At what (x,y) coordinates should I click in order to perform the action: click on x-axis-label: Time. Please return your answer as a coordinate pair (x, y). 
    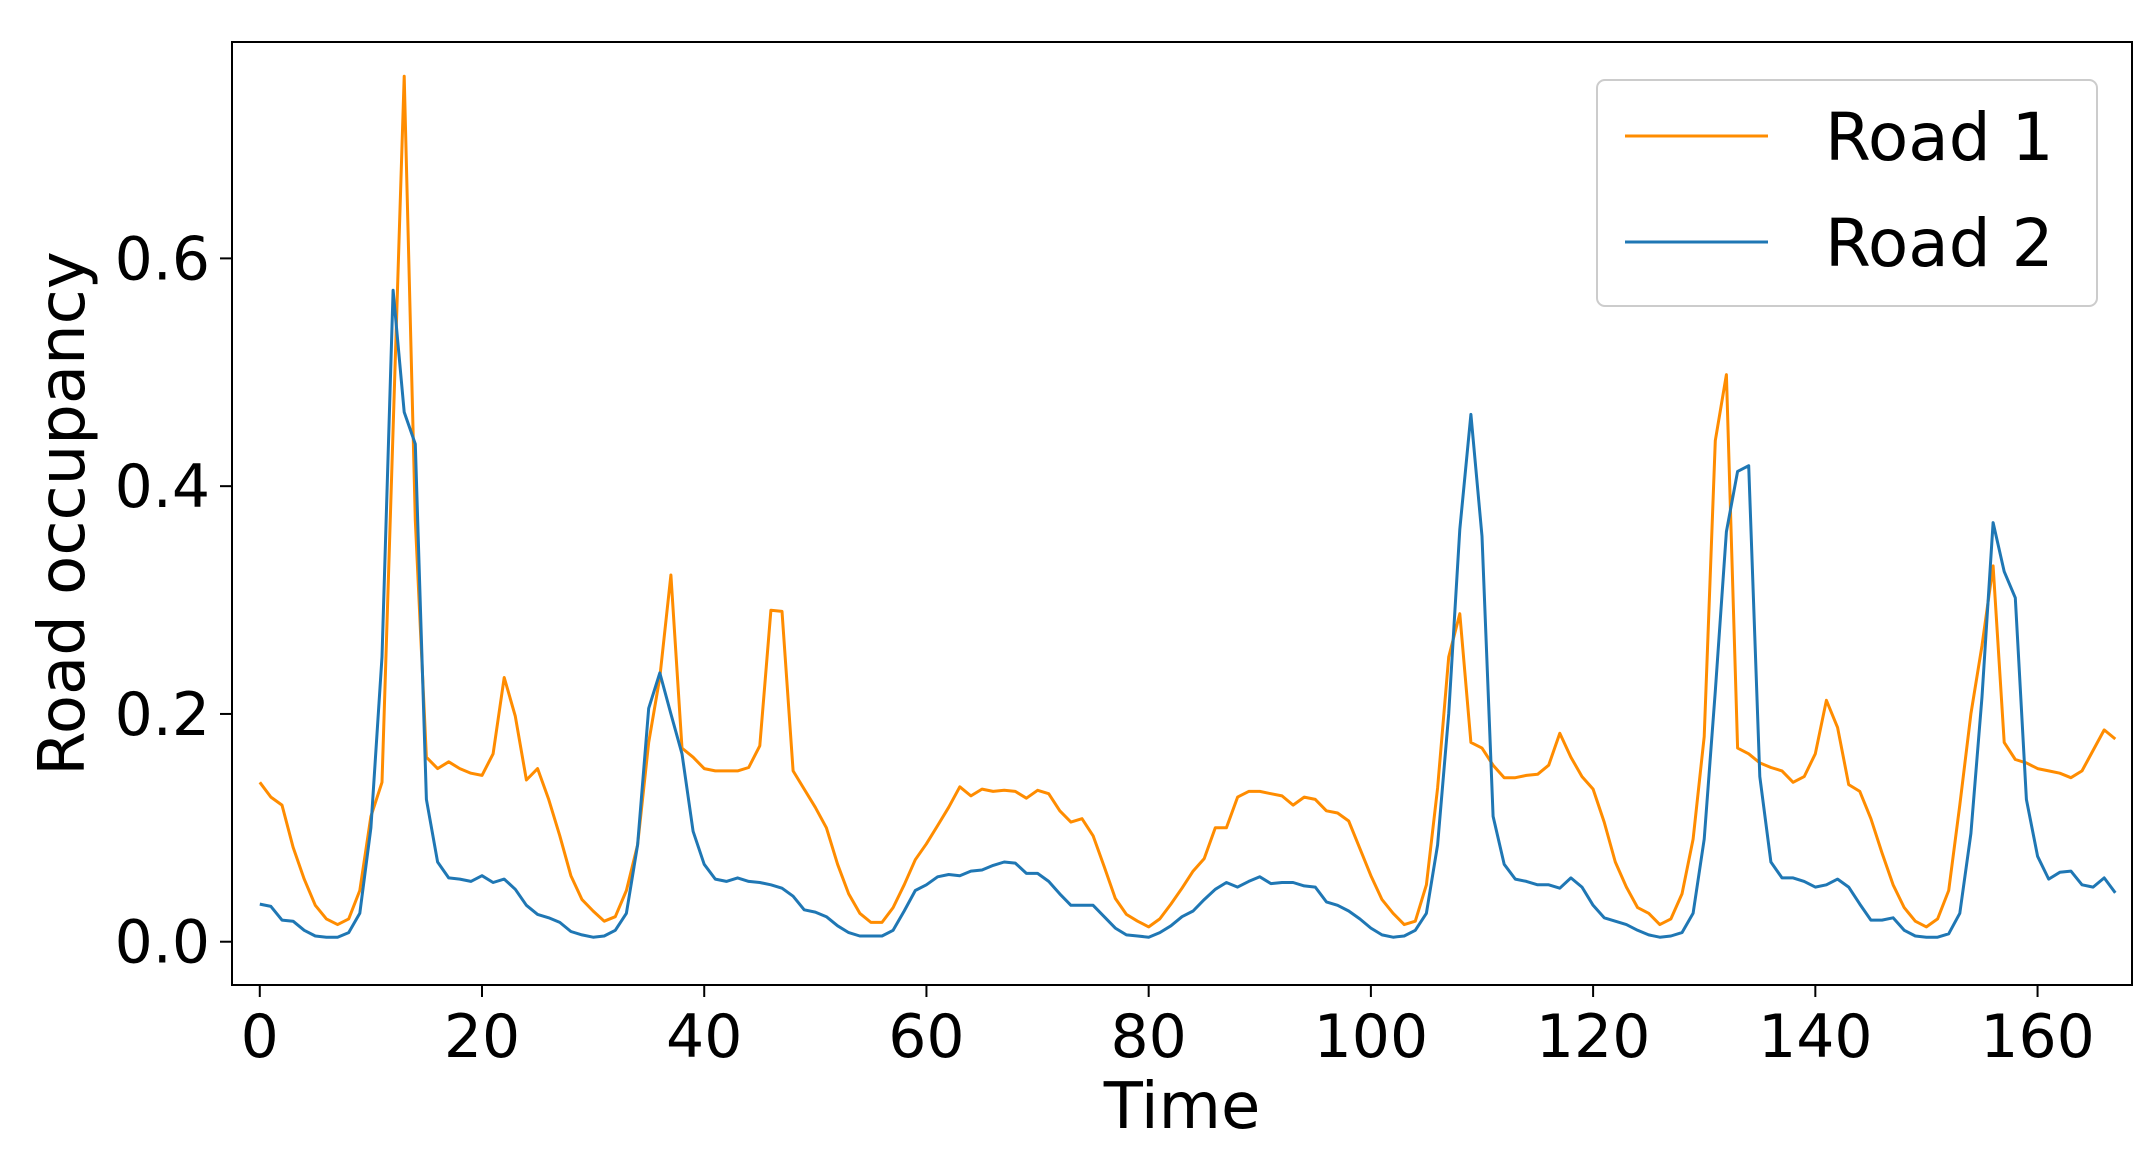
    Looking at the image, I should click on (1182, 1107).